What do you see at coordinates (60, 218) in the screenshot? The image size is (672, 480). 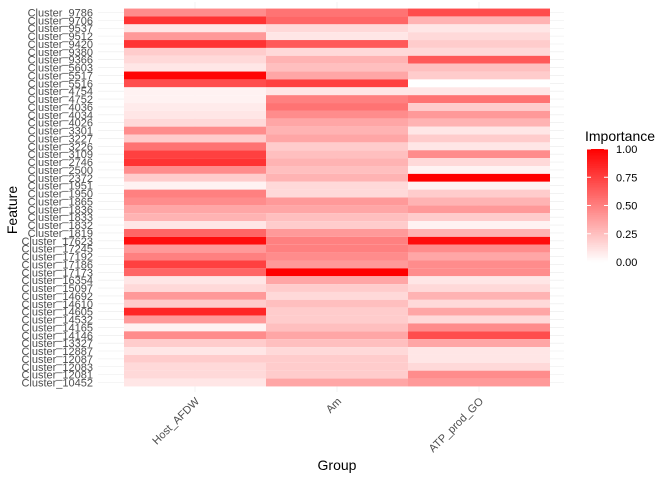 I see `y-tick-label: Cluster_1833` at bounding box center [60, 218].